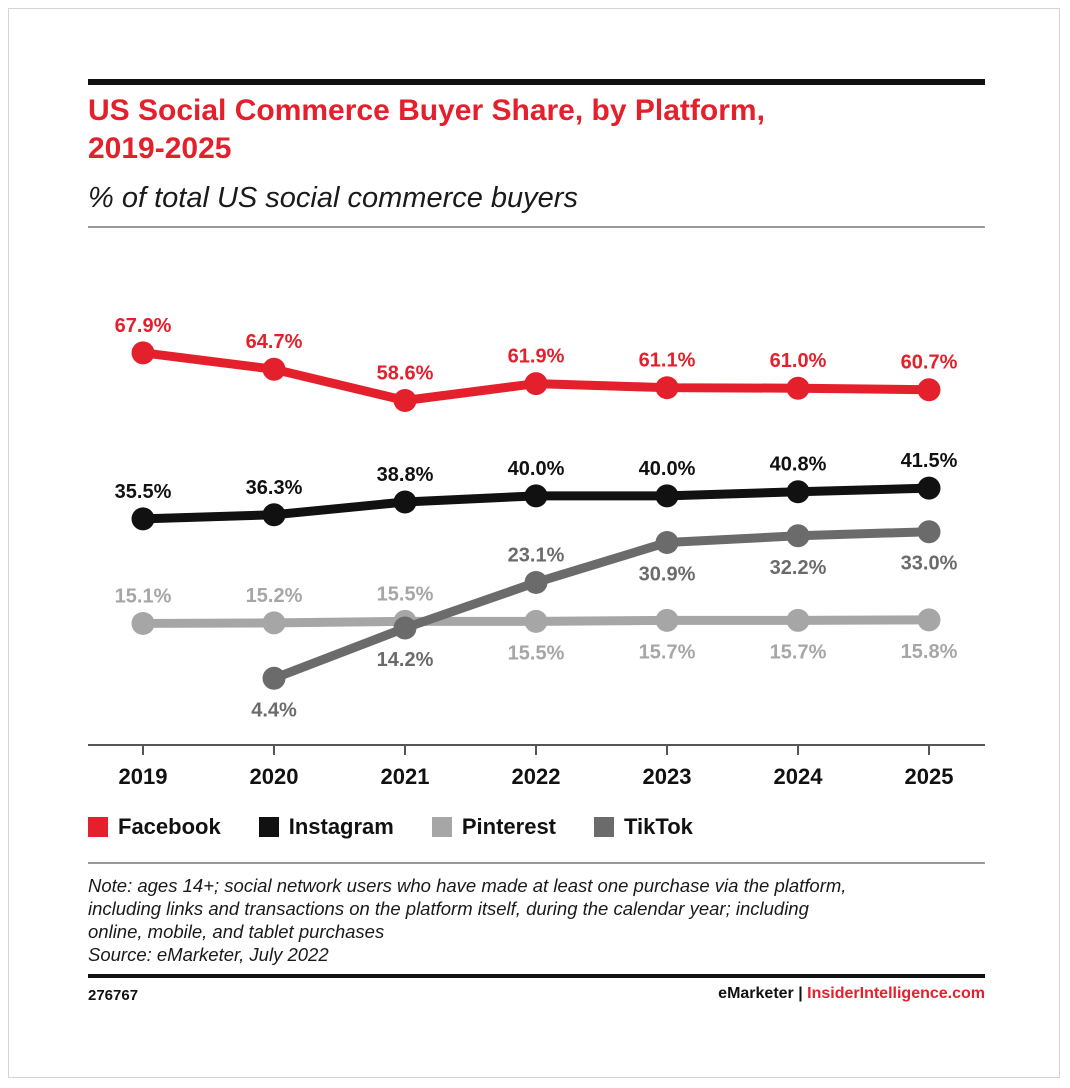  What do you see at coordinates (667, 361) in the screenshot?
I see `data-label-facebook: 61.1%` at bounding box center [667, 361].